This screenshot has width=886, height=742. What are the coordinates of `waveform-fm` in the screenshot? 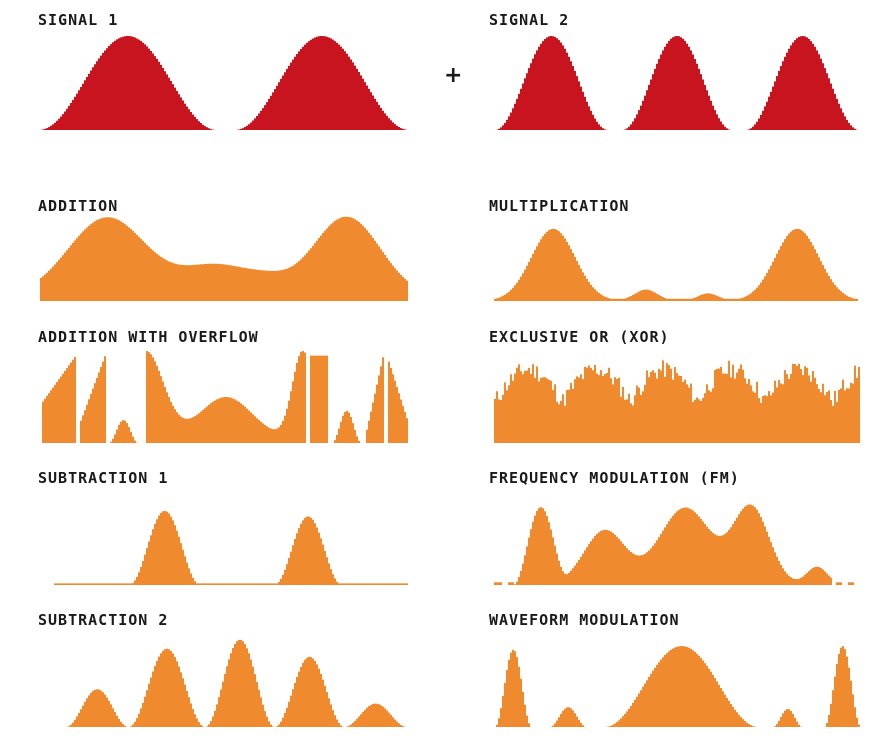 It's located at (677, 544).